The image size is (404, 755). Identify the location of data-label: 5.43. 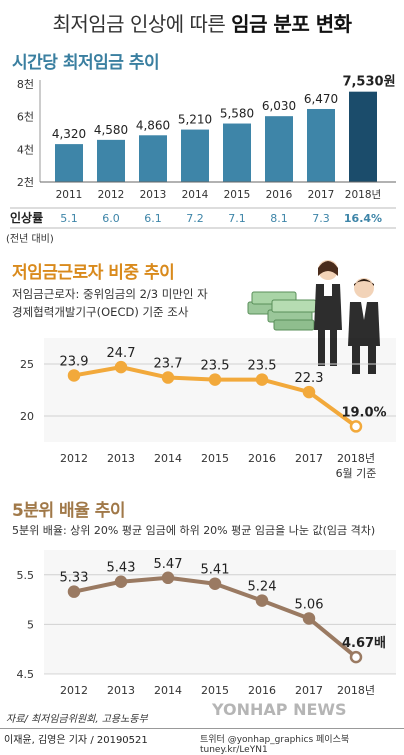
(121, 568).